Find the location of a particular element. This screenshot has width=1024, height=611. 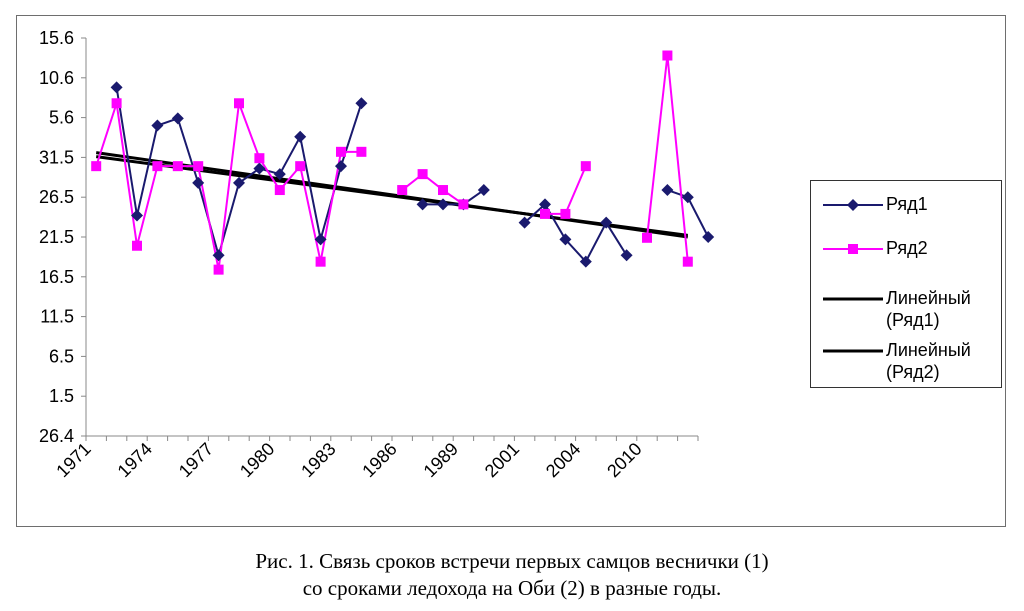

x-tick-label: 2001 is located at coordinates (502, 460).